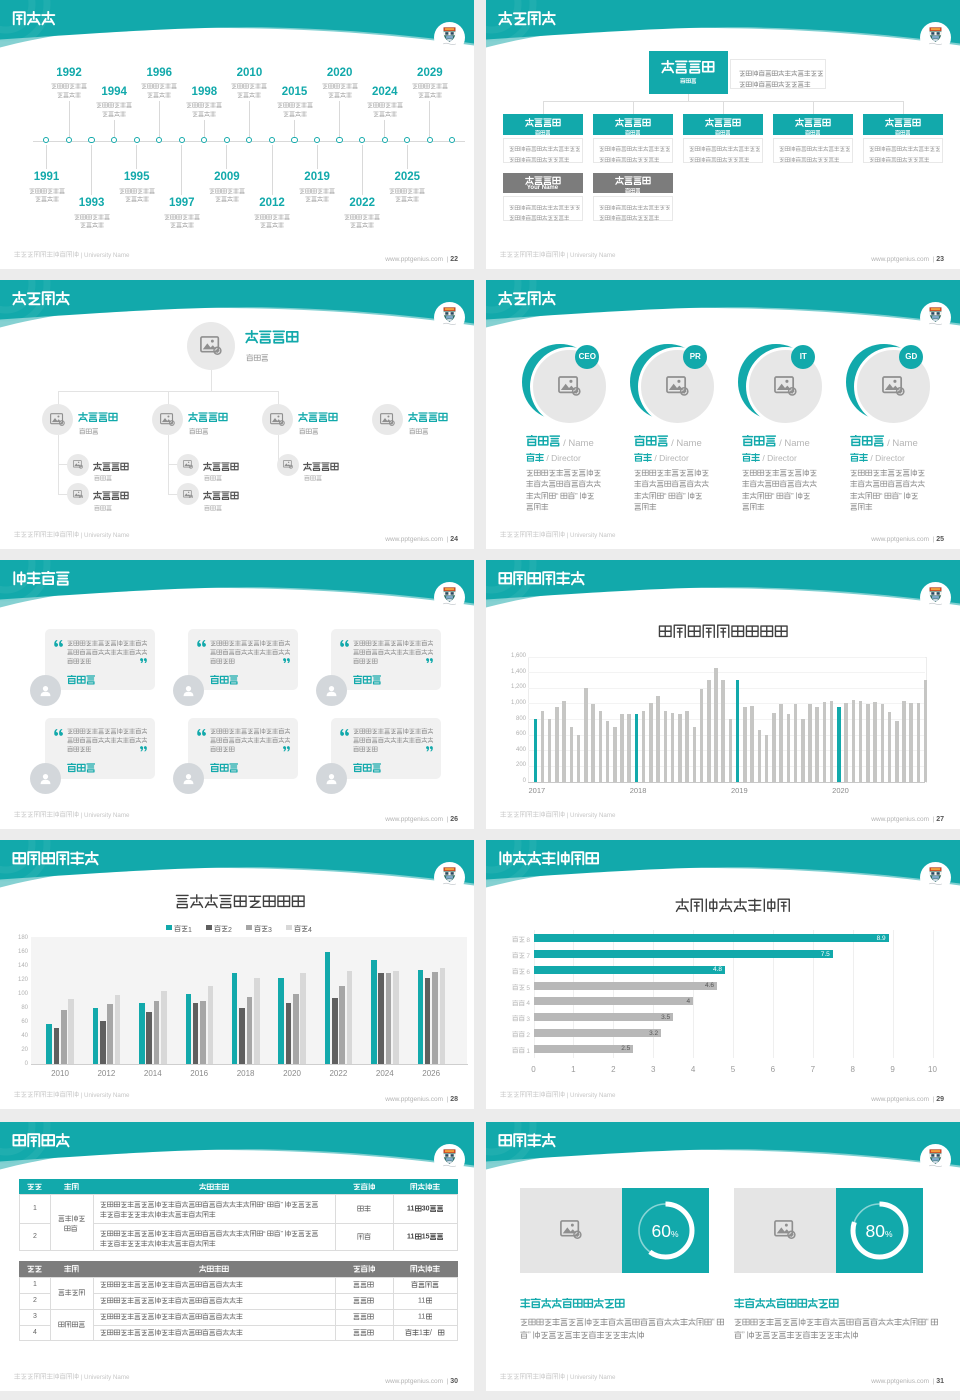  What do you see at coordinates (426, 1208) in the screenshot?
I see `svg-text: 30` at bounding box center [426, 1208].